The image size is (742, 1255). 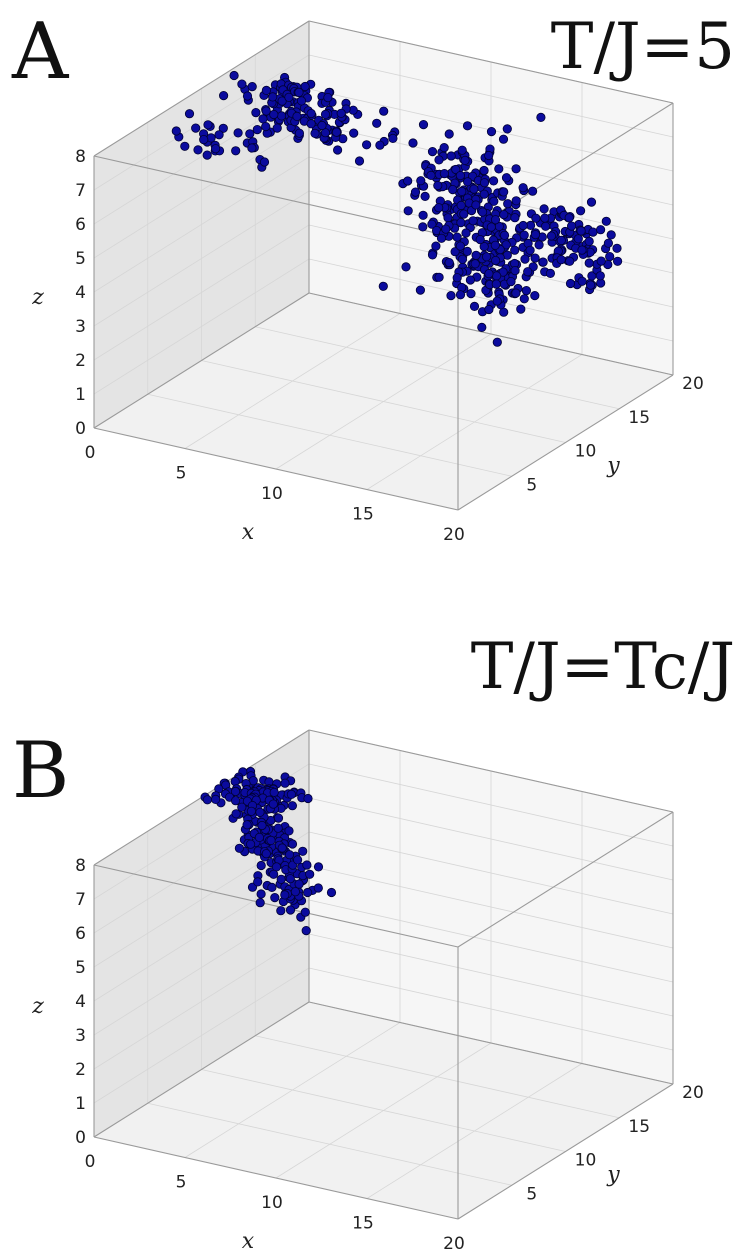 I want to click on z-tick-label: 2, so click(x=80, y=1070).